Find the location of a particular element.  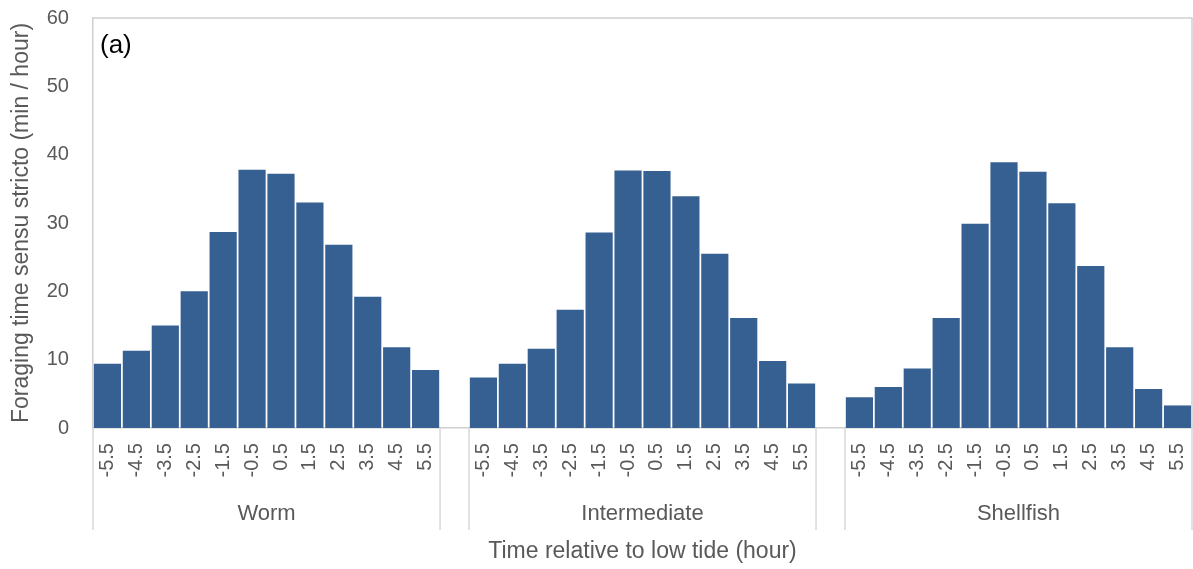

y-axis-title: Foraging time sensu stricto (min / hour) is located at coordinates (20, 223).